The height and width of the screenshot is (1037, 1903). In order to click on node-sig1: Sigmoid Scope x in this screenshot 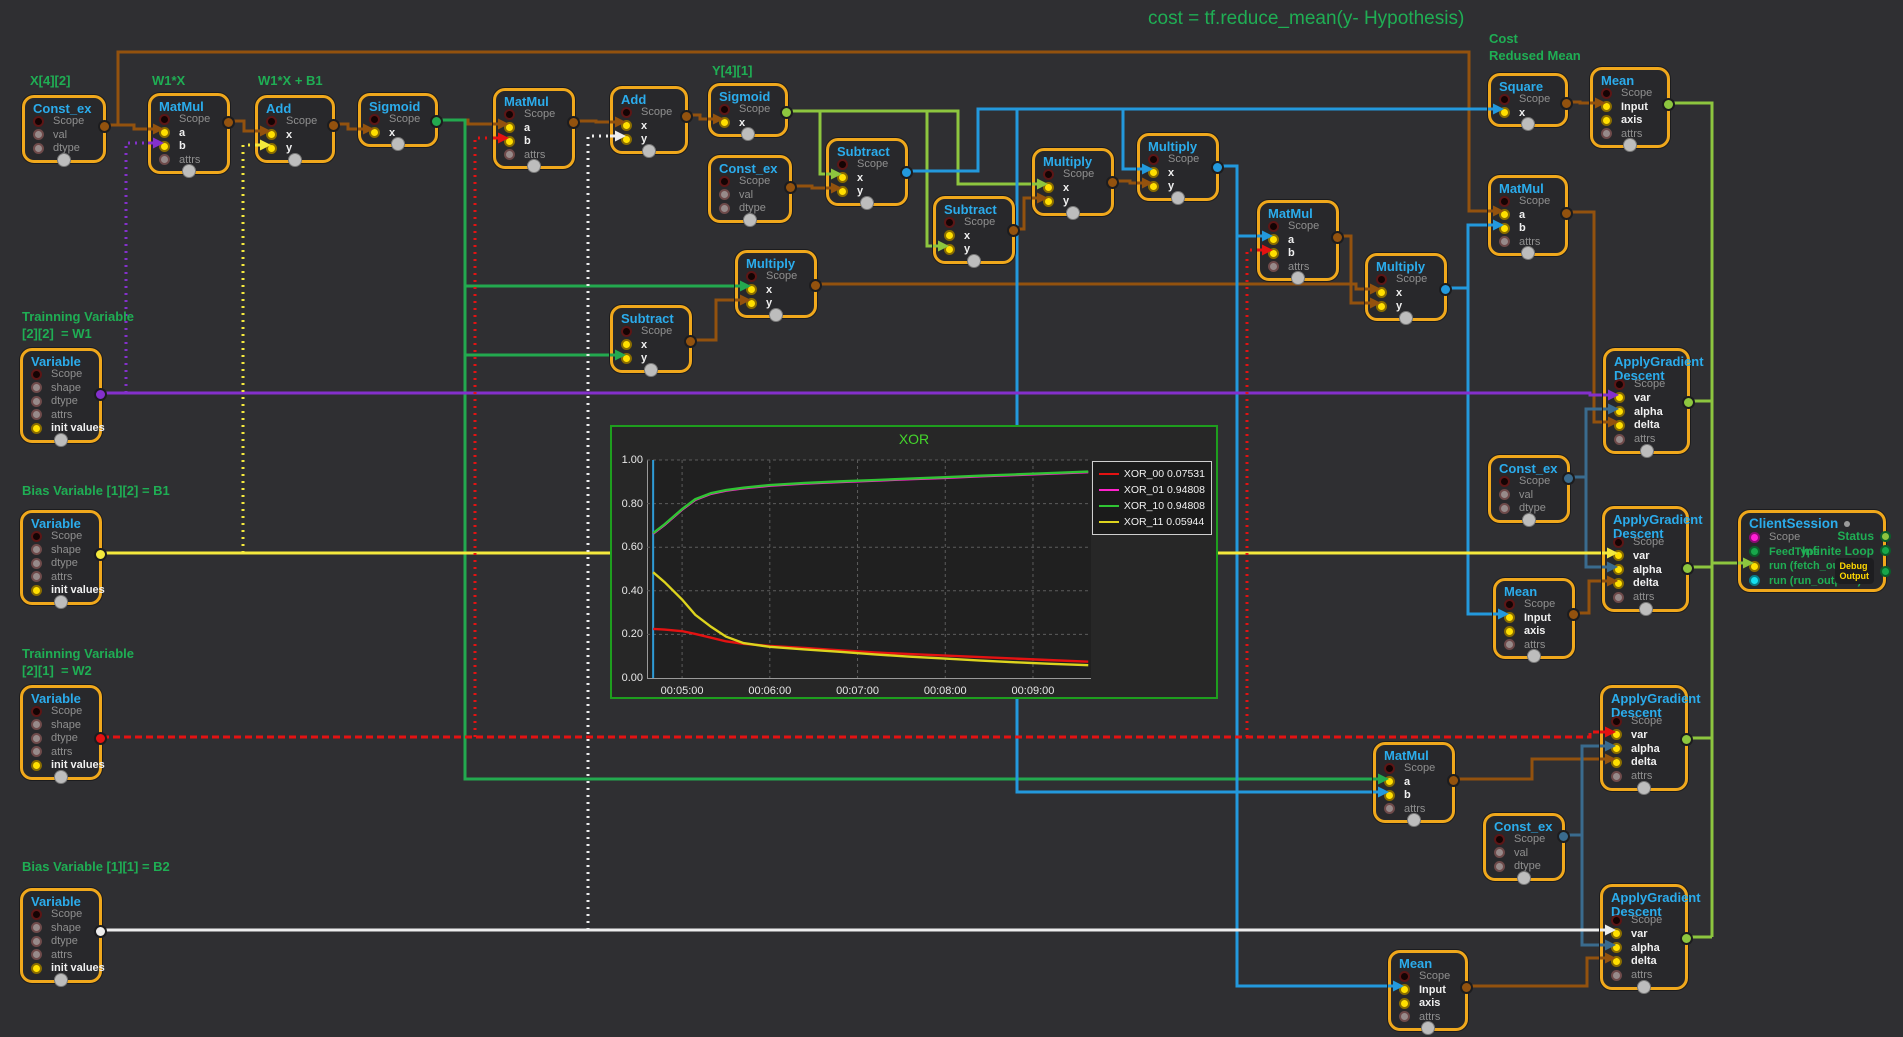, I will do `click(400, 122)`.